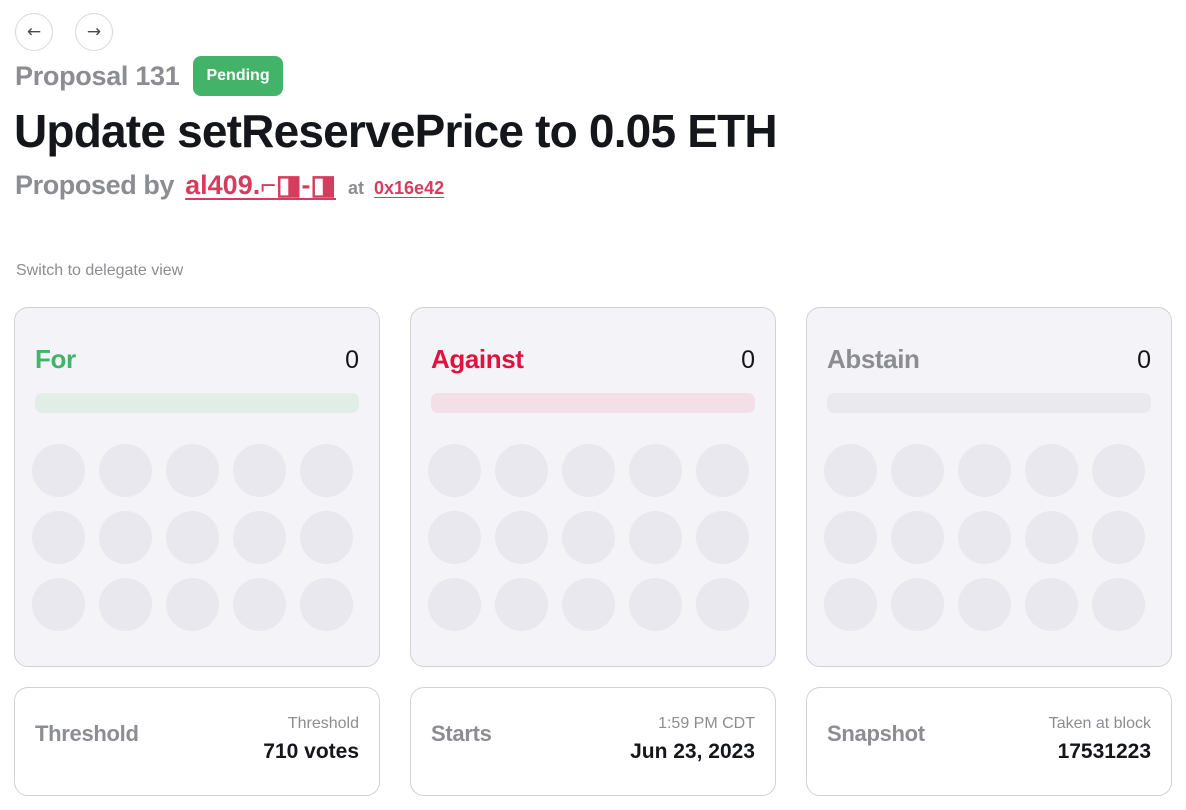 The width and height of the screenshot is (1186, 810). Describe the element at coordinates (593, 403) in the screenshot. I see `against-progress-bar` at that location.